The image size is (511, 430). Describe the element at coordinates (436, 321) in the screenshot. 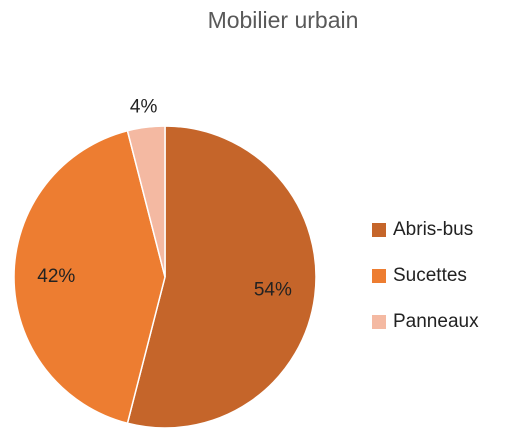

I see `legend-label: Panneaux` at that location.